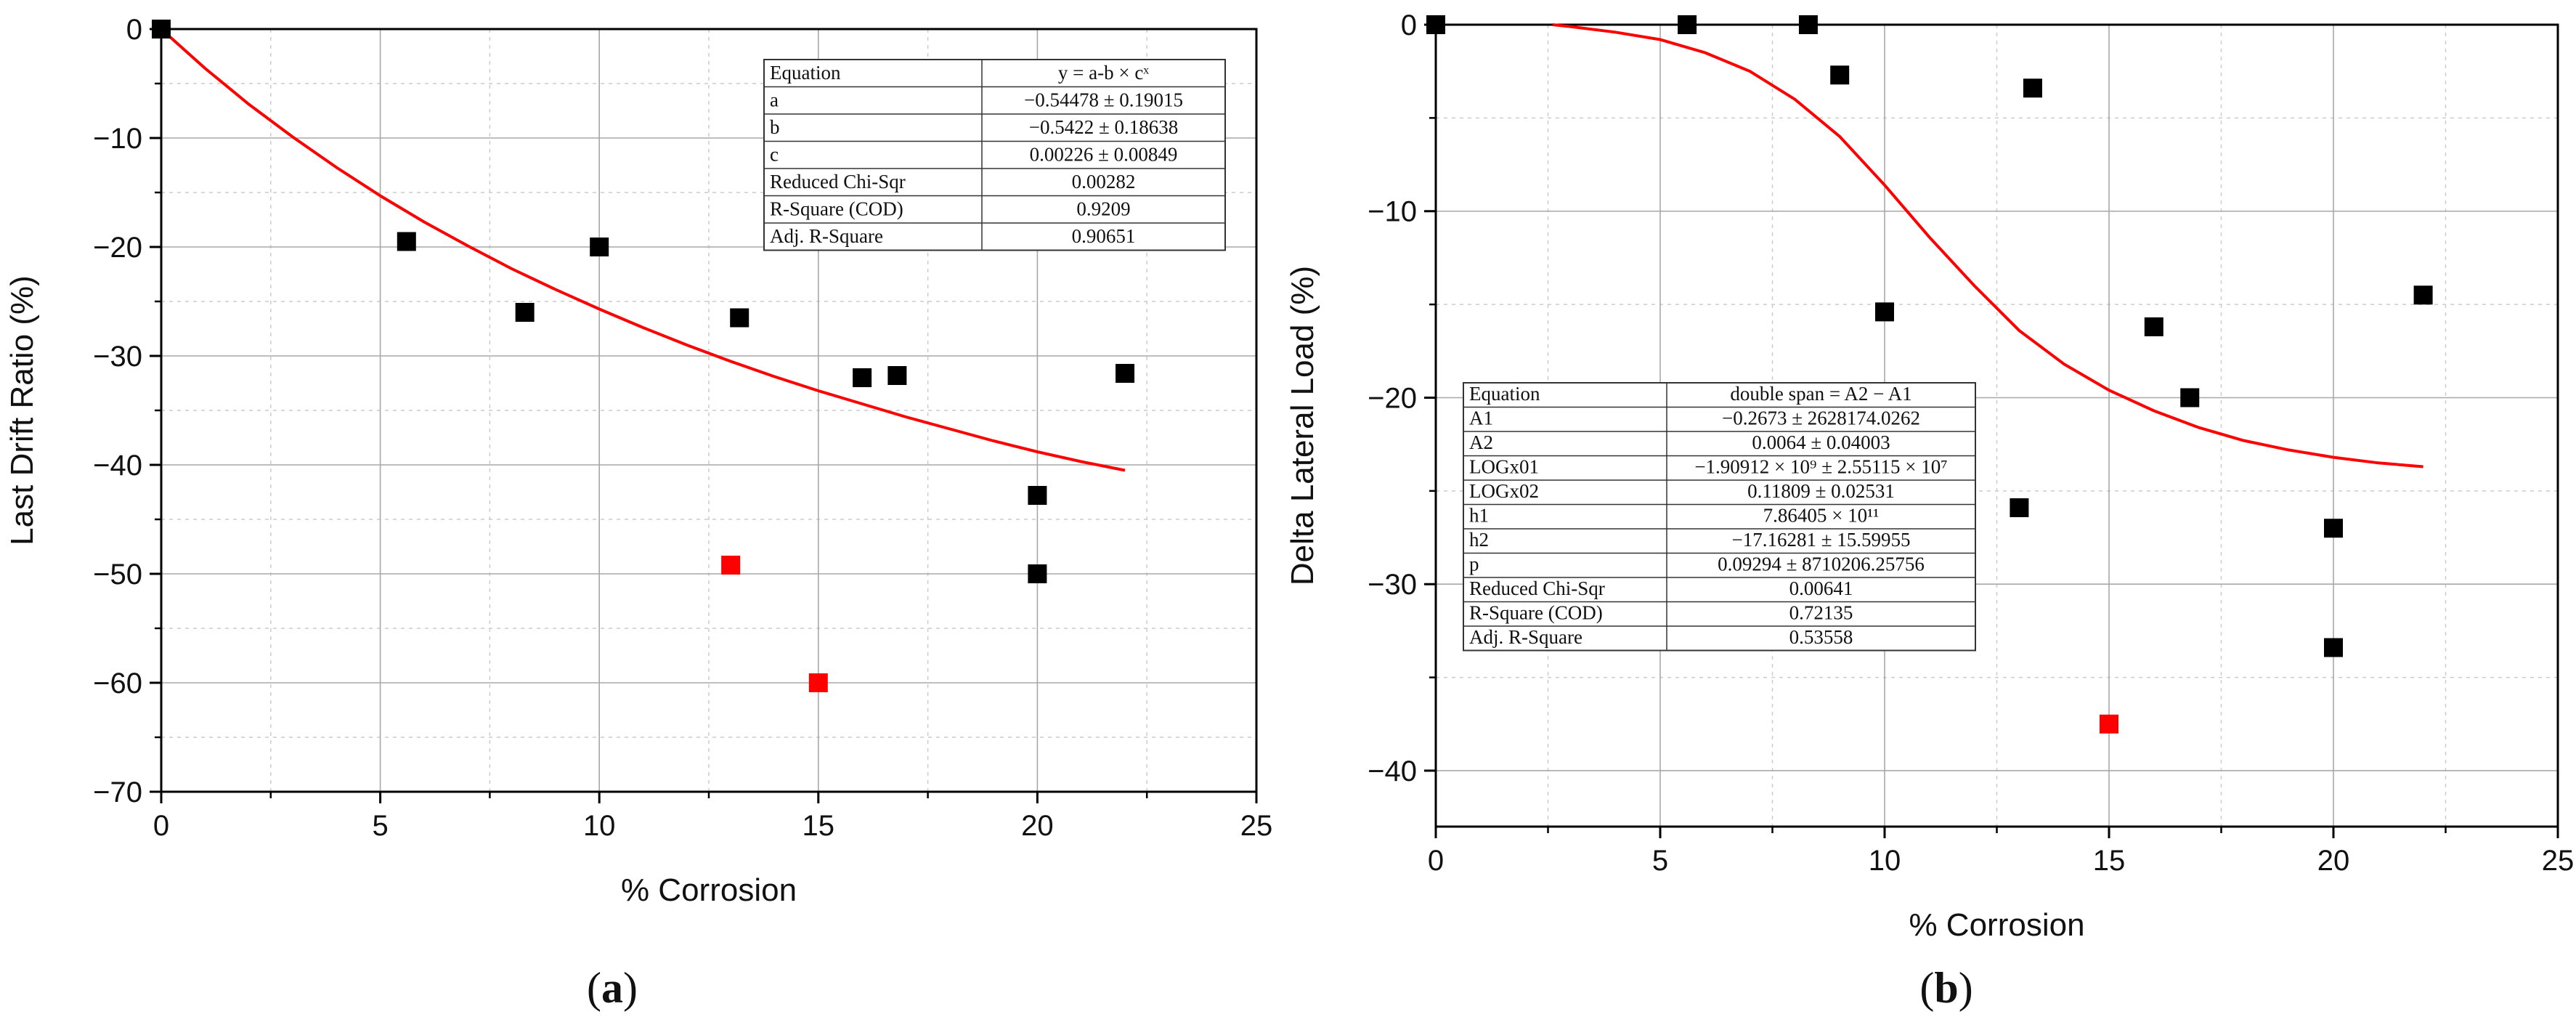 The width and height of the screenshot is (2576, 1022). I want to click on fit-table-param-name: a, so click(775, 100).